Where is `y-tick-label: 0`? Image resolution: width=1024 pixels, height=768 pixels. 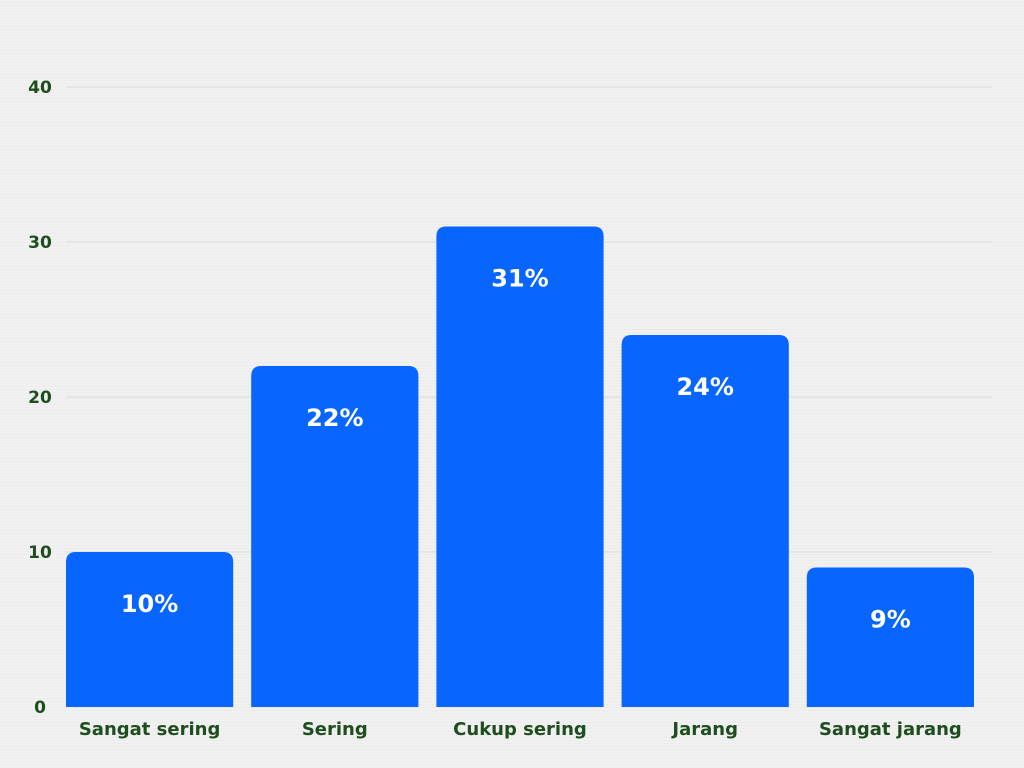
y-tick-label: 0 is located at coordinates (40, 708).